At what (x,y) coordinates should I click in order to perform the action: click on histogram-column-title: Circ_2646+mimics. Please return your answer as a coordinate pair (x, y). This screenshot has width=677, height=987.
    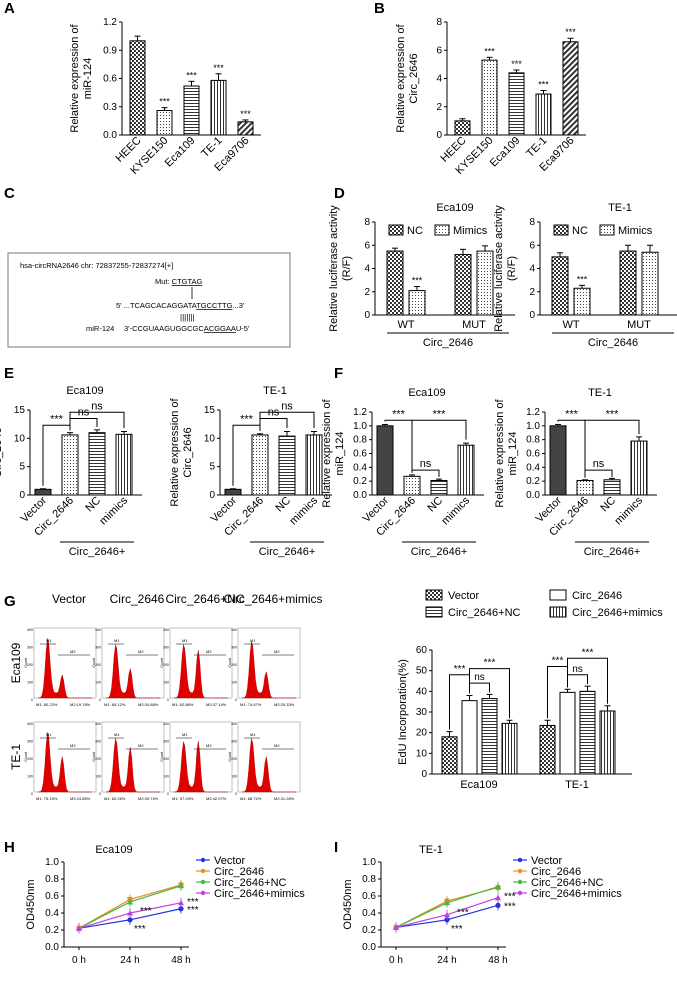
    Looking at the image, I should click on (272, 599).